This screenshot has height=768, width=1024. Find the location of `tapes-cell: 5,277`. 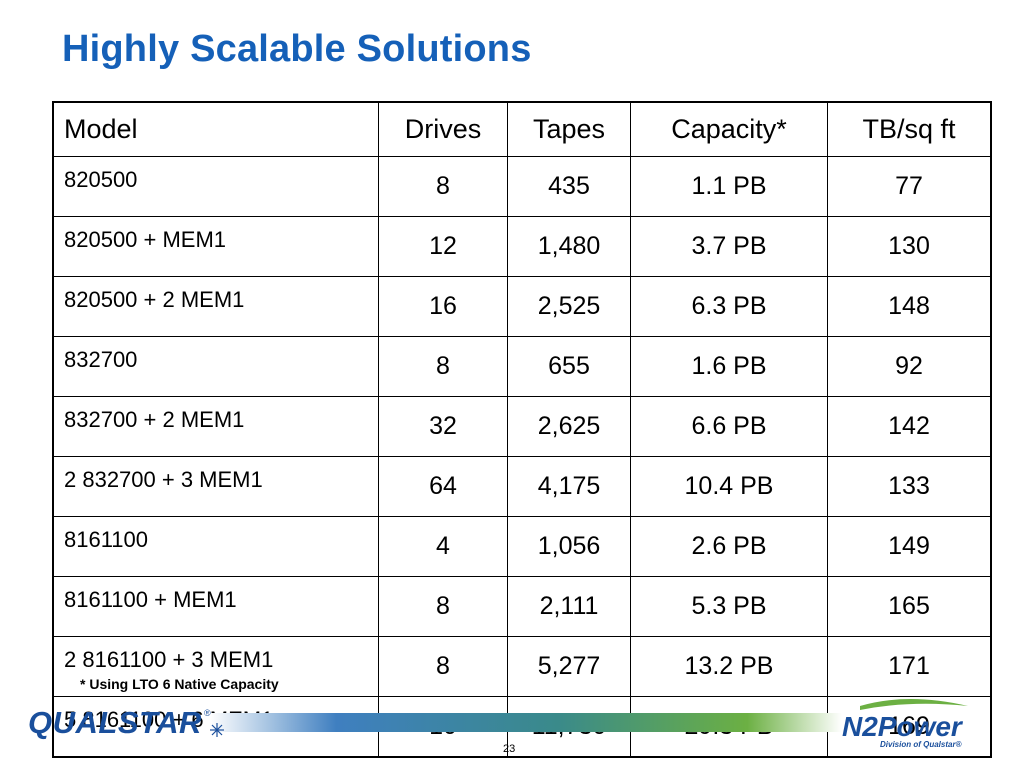

tapes-cell: 5,277 is located at coordinates (569, 666).